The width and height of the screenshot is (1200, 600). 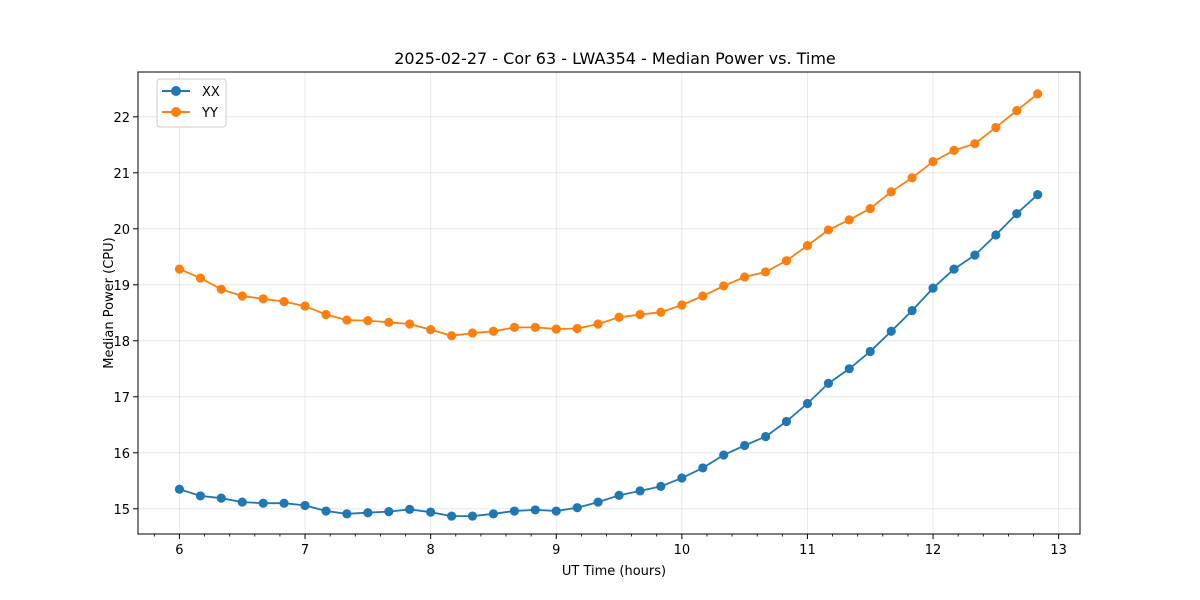 What do you see at coordinates (121, 454) in the screenshot?
I see `y-tick-label: 16` at bounding box center [121, 454].